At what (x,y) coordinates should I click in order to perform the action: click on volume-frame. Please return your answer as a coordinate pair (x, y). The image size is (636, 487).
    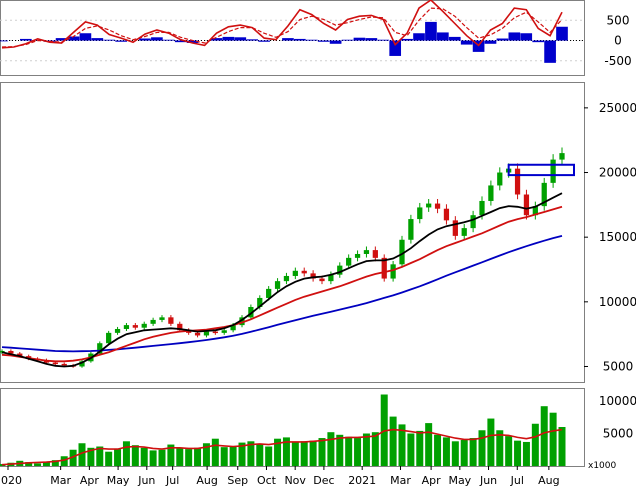
    Looking at the image, I should click on (292, 427).